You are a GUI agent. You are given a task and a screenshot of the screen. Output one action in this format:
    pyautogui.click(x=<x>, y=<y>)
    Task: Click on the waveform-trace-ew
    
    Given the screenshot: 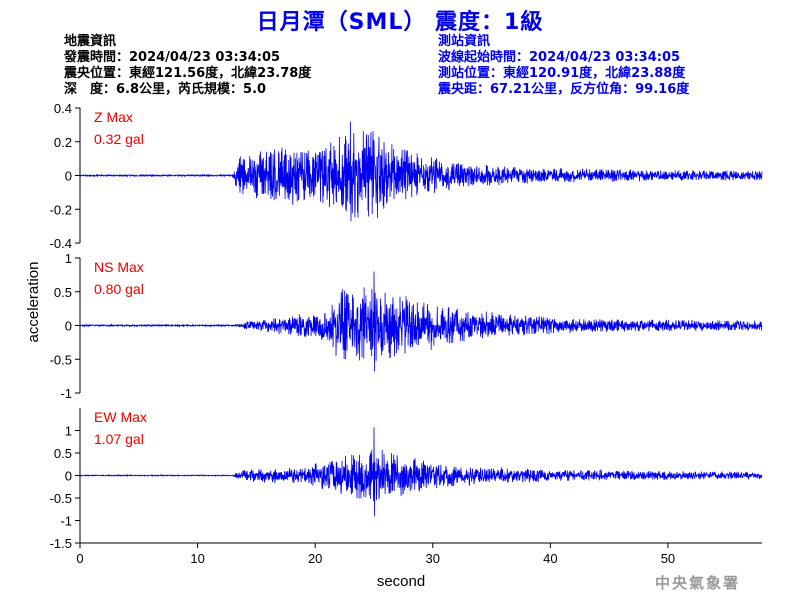 What is the action you would take?
    pyautogui.click(x=421, y=472)
    